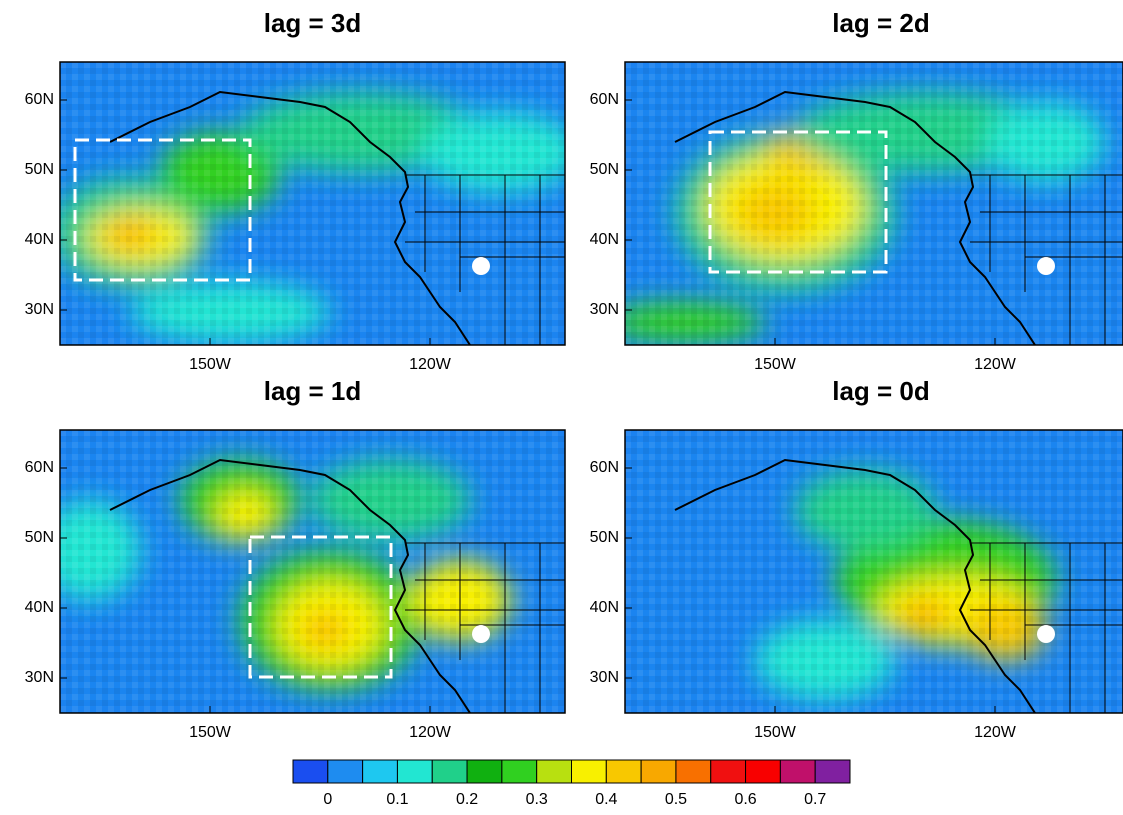  I want to click on colorbar-label: 0.4, so click(606, 799).